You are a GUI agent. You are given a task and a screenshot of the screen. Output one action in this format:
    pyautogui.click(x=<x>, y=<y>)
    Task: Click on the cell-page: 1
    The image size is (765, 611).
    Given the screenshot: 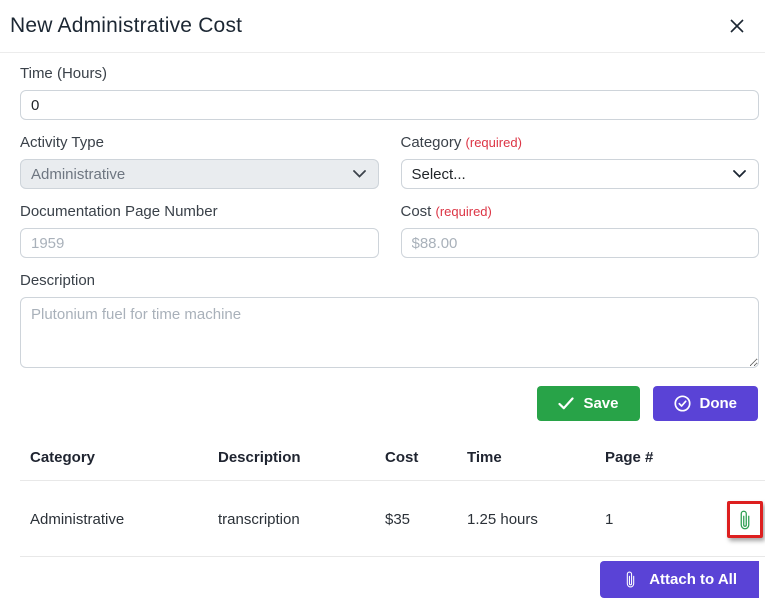 What is the action you would take?
    pyautogui.click(x=665, y=518)
    